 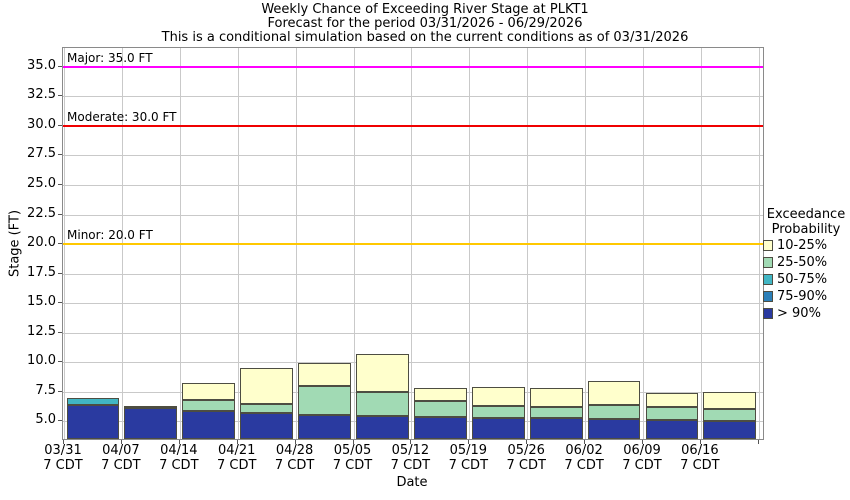 What do you see at coordinates (179, 458) in the screenshot?
I see `x-tick-label: 04/14 7 CDT` at bounding box center [179, 458].